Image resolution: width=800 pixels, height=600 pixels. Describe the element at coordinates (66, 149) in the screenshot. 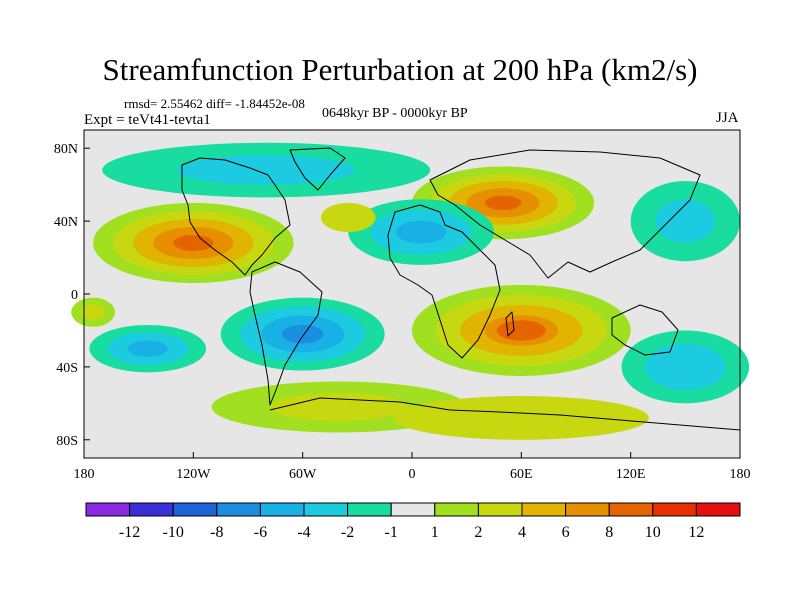

I see `y-tick-label: 80N` at that location.